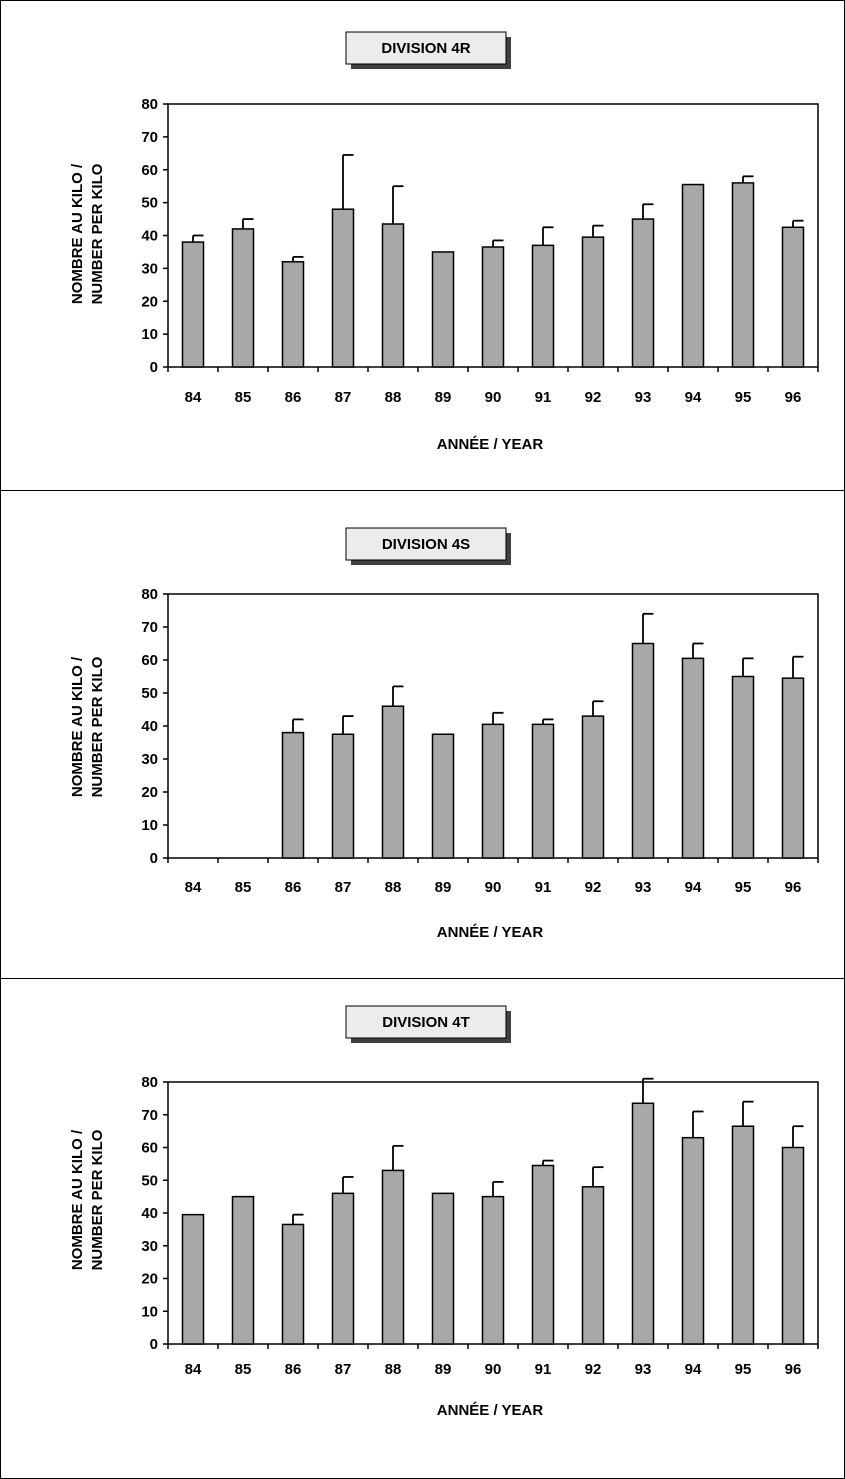 The height and width of the screenshot is (1479, 845). I want to click on chart-title-box: DIVISION 4S, so click(428, 546).